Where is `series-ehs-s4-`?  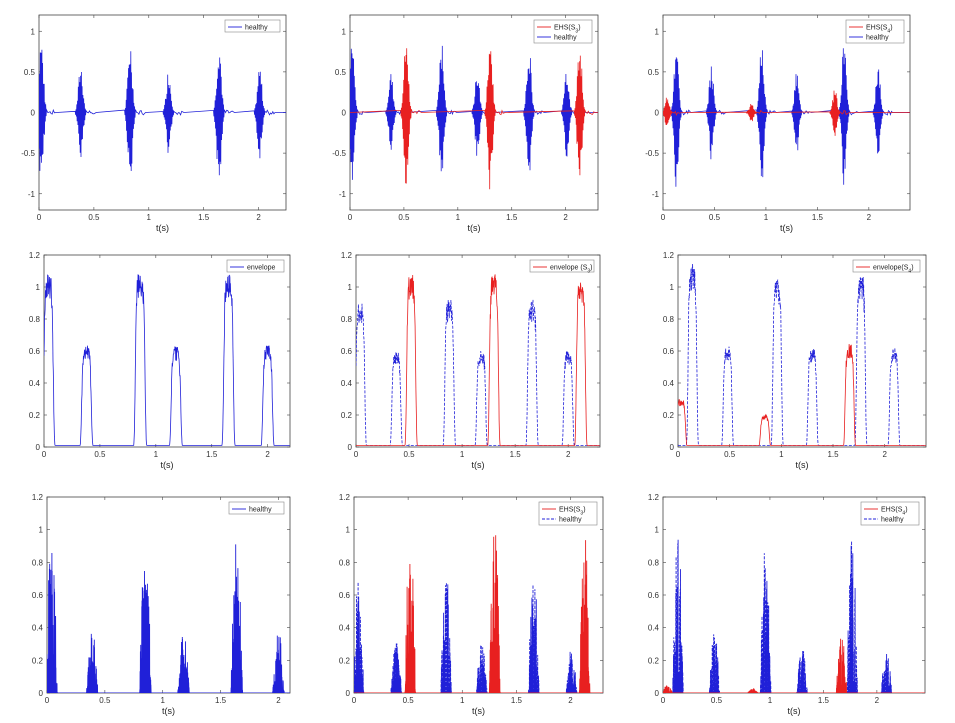
series-ehs-s4- is located at coordinates (786, 113).